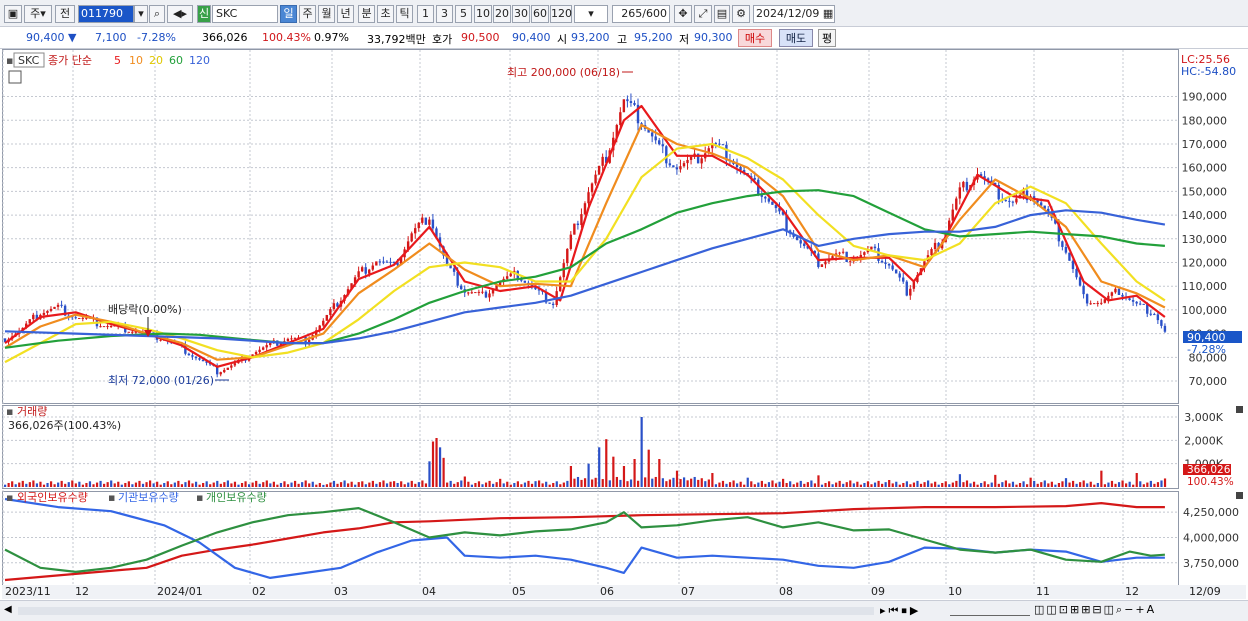 The width and height of the screenshot is (1248, 621). I want to click on interval-5: 5, so click(463, 14).